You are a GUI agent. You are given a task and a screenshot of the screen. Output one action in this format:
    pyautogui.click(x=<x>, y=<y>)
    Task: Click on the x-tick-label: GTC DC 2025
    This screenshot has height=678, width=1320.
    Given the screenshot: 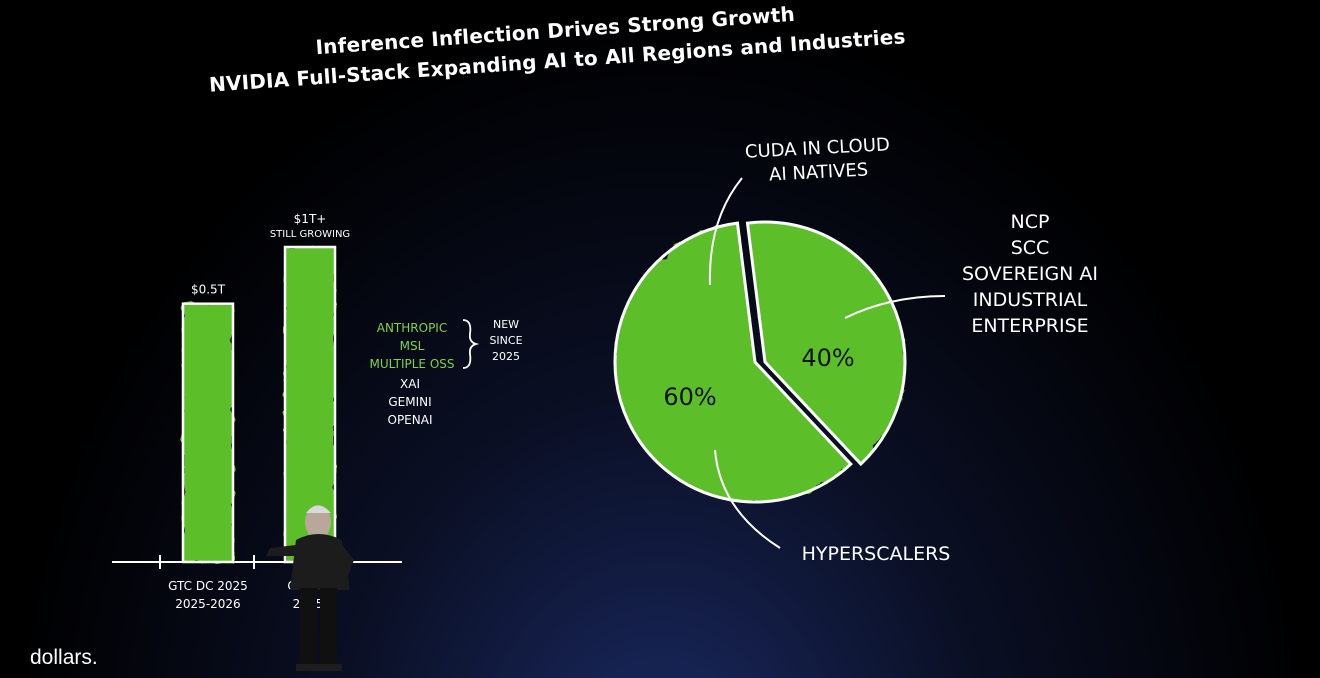 What is the action you would take?
    pyautogui.click(x=208, y=586)
    